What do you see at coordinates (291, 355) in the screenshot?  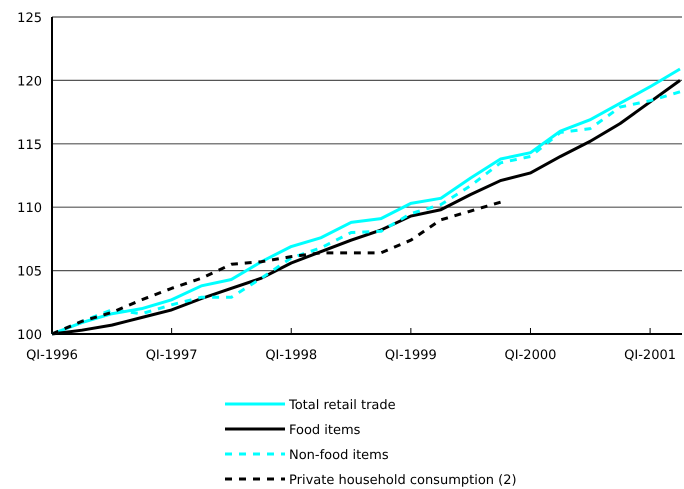 I see `x-tick-label: QI-1998` at bounding box center [291, 355].